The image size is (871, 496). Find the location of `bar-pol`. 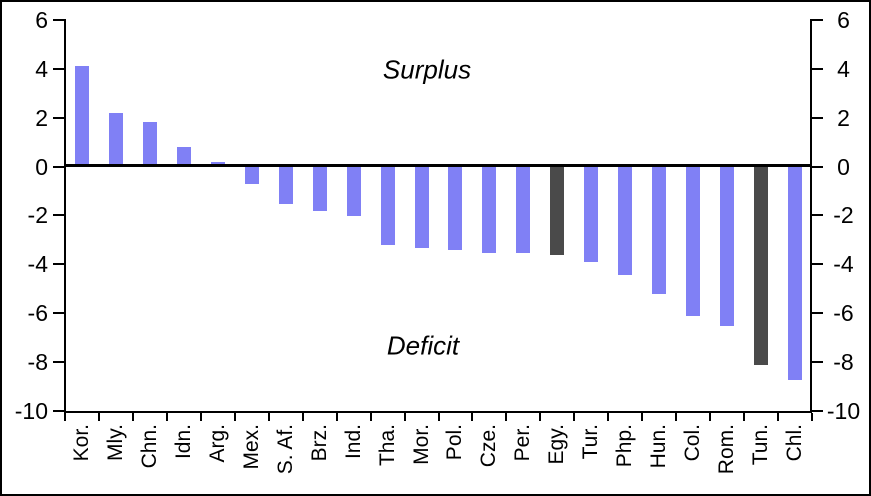

bar-pol is located at coordinates (455, 208).